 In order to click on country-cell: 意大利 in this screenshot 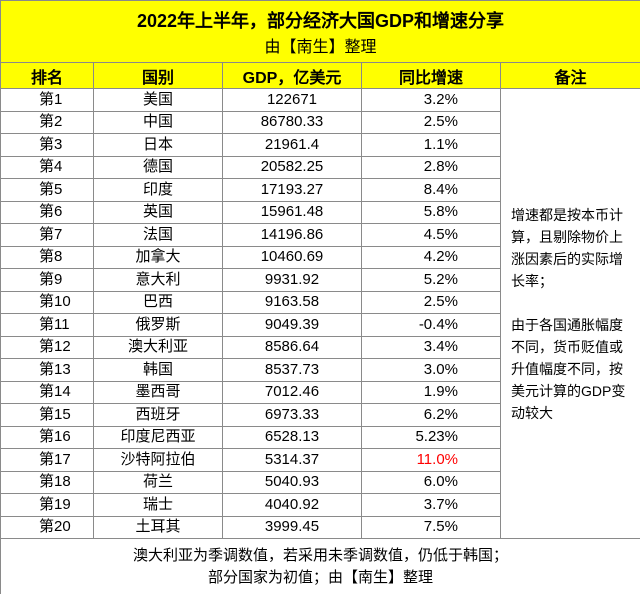, I will do `click(158, 280)`.